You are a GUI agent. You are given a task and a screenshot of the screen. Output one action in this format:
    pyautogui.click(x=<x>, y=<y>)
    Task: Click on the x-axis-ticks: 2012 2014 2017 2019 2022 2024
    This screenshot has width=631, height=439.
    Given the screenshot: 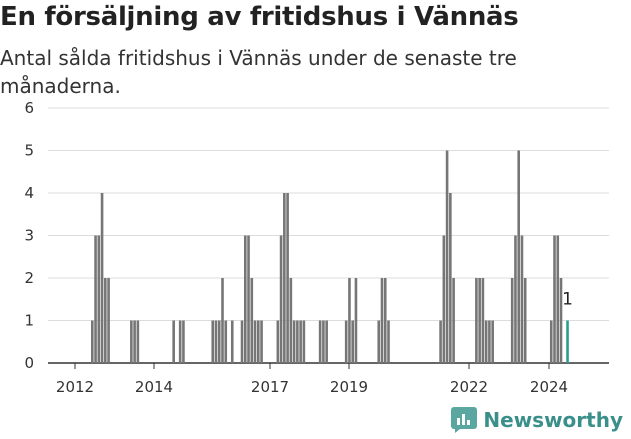 What is the action you would take?
    pyautogui.click(x=312, y=379)
    